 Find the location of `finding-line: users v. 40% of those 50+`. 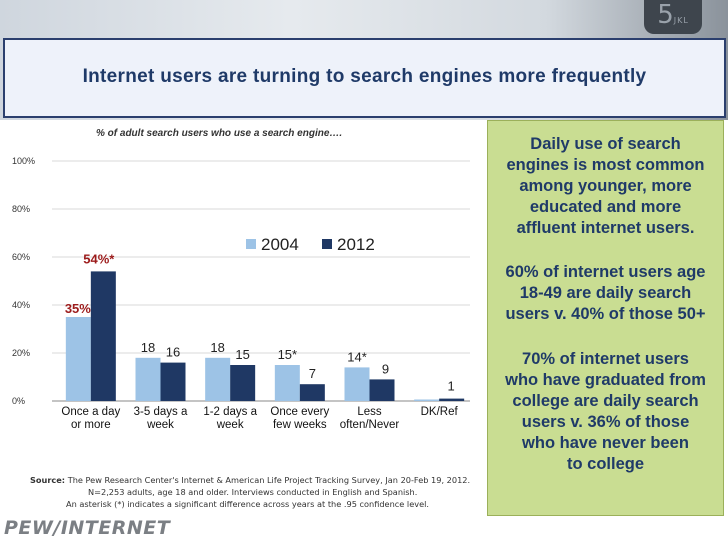

finding-line: users v. 40% of those 50+ is located at coordinates (605, 314).